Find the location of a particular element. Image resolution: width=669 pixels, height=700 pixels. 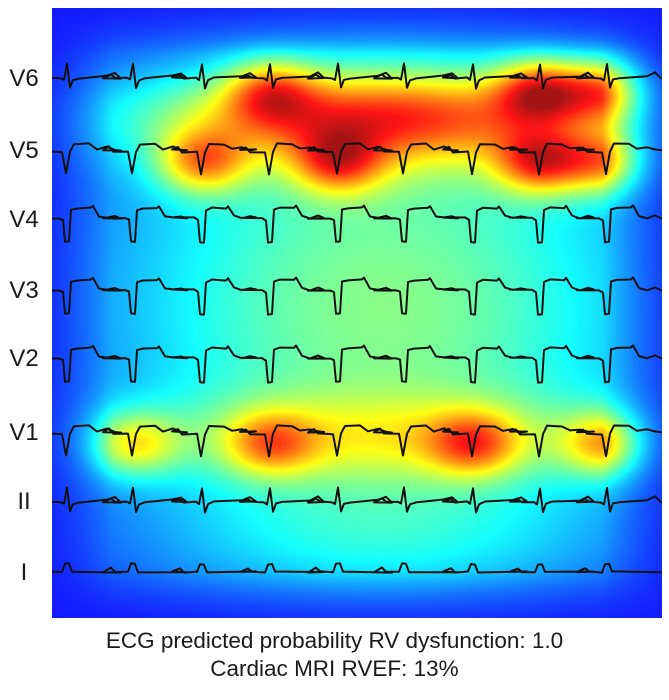

lead-label-v6: V6 is located at coordinates (24, 78).